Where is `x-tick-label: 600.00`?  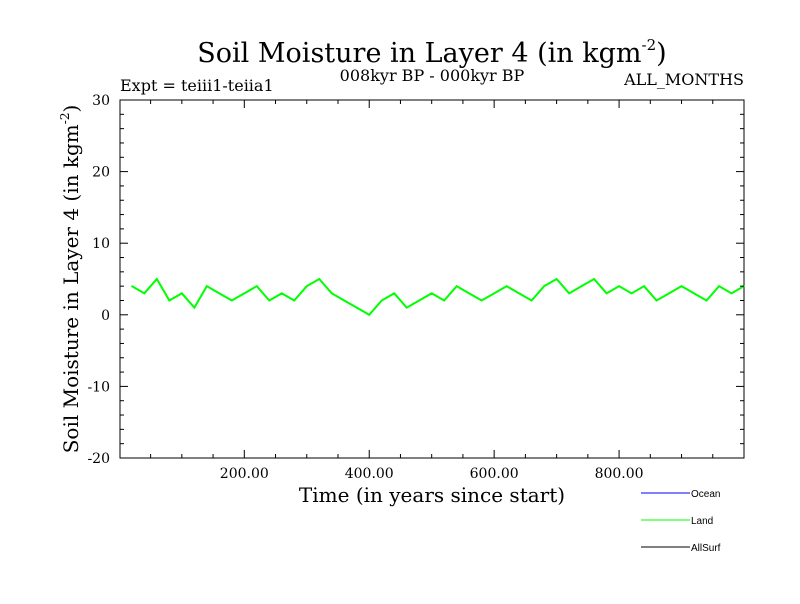
x-tick-label: 600.00 is located at coordinates (494, 474).